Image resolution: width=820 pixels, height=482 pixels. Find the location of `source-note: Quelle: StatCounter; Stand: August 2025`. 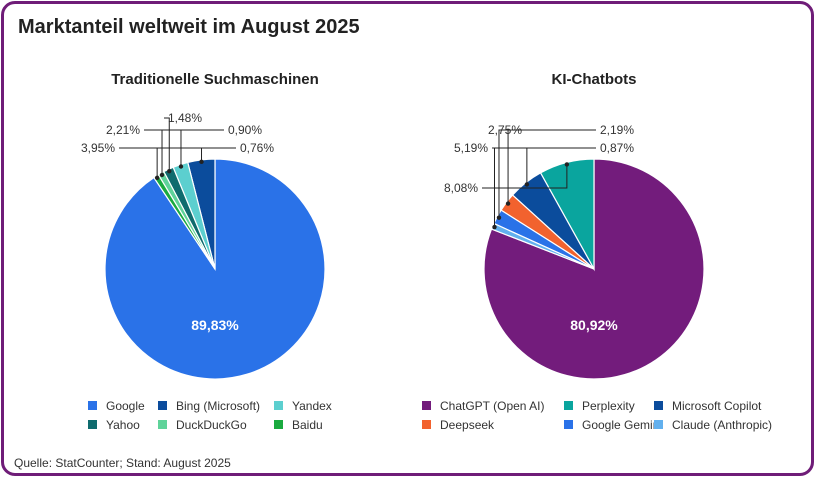

source-note: Quelle: StatCounter; Stand: August 2025 is located at coordinates (122, 463).